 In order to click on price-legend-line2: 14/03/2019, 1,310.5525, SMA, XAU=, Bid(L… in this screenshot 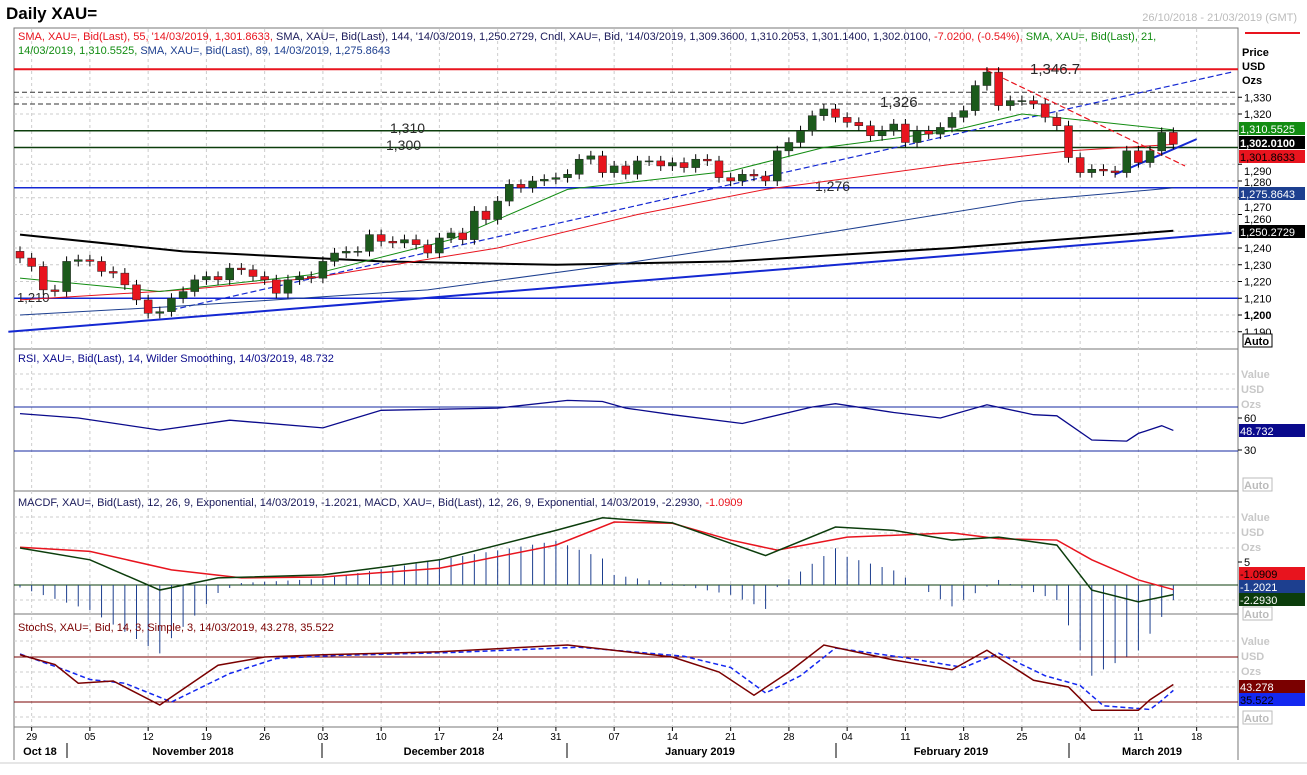, I will do `click(204, 51)`.